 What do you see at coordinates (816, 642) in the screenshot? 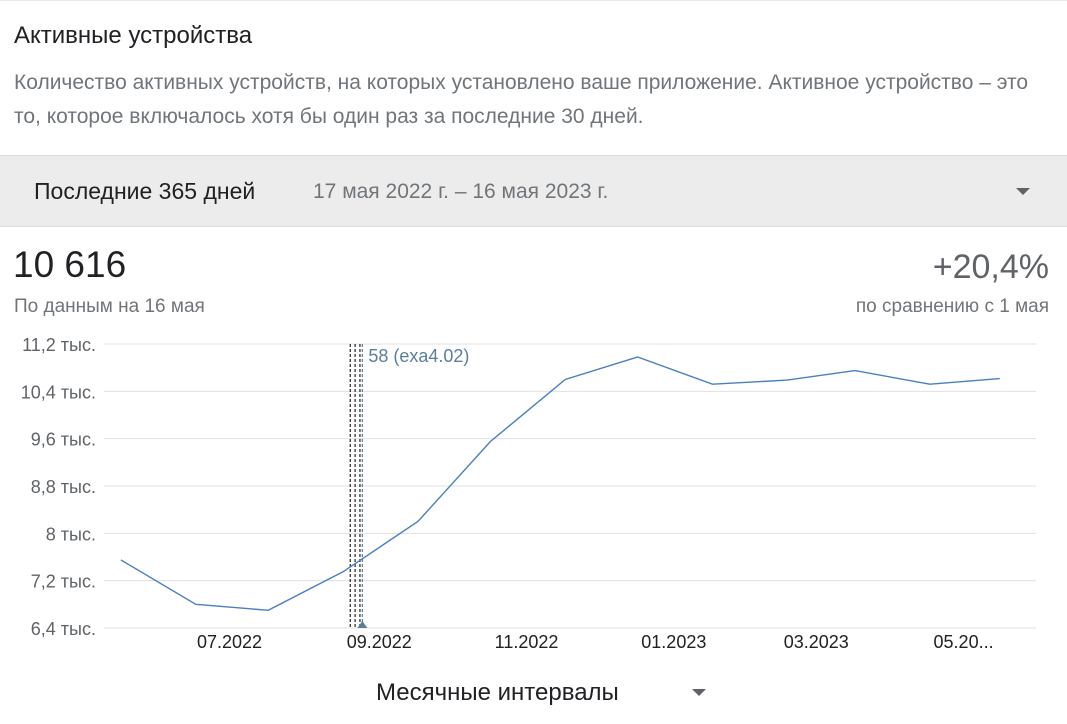
I see `x-tick-label: 03.2023` at bounding box center [816, 642].